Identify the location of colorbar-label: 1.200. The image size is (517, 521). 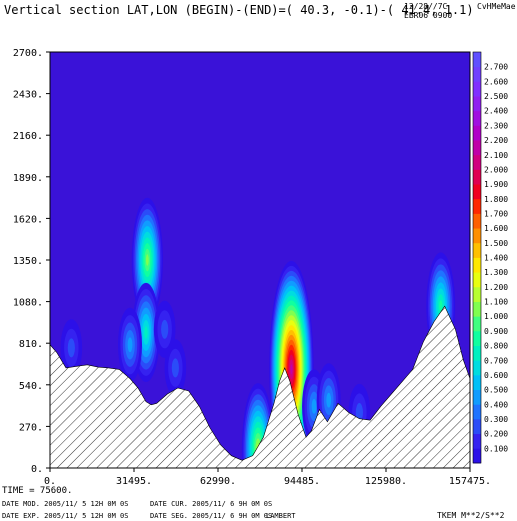
(496, 287).